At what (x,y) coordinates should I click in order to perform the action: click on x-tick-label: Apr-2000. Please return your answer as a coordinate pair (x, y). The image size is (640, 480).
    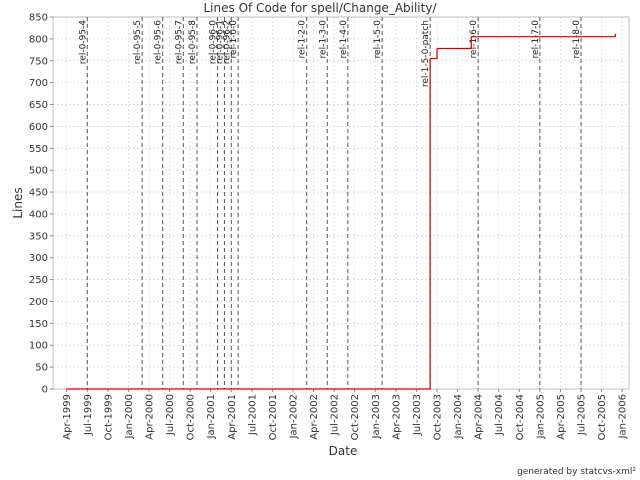
    Looking at the image, I should click on (150, 417).